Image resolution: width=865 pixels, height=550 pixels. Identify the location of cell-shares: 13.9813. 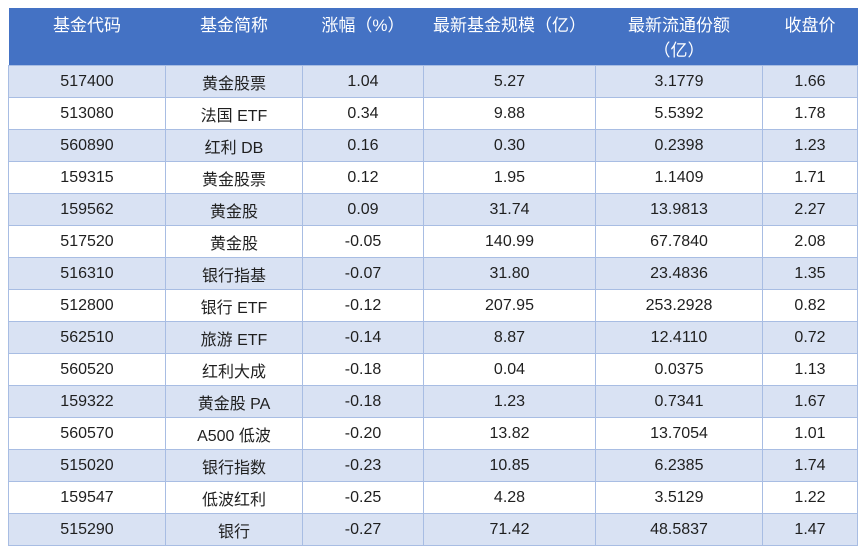
(679, 209).